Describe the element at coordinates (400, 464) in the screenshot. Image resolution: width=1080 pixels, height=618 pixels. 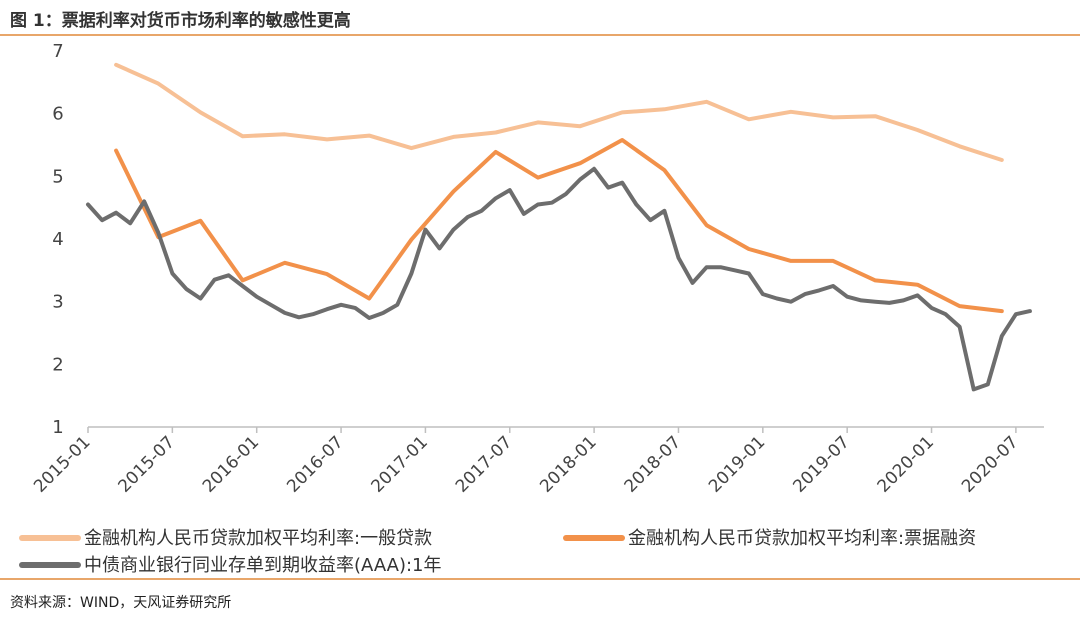
I see `x-tick-label: 2017-01` at that location.